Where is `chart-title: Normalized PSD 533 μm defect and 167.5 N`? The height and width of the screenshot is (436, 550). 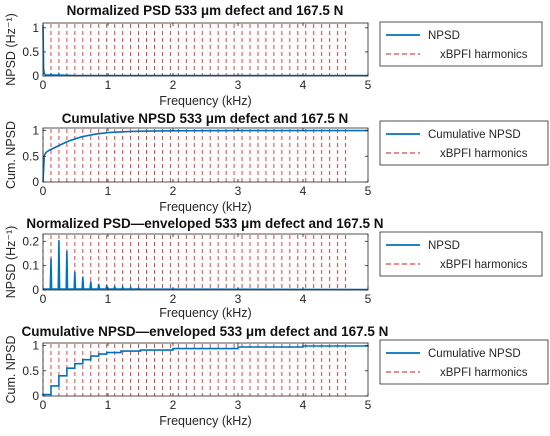 chart-title: Normalized PSD 533 μm defect and 167.5 N is located at coordinates (205, 10).